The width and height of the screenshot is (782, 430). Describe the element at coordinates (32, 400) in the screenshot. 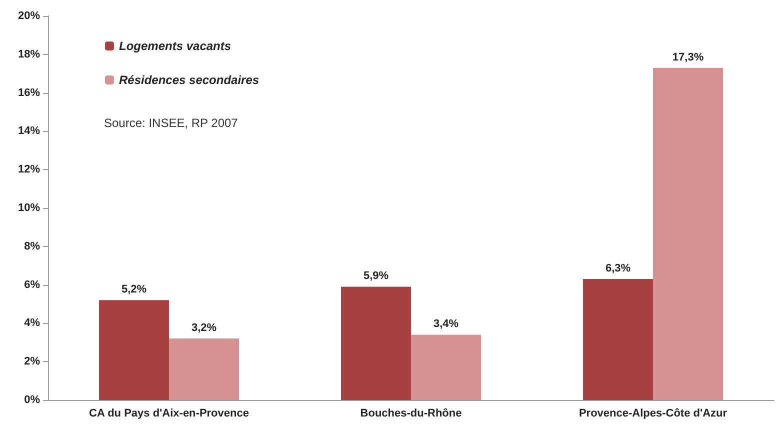

I see `y-tick-label: 0%` at that location.